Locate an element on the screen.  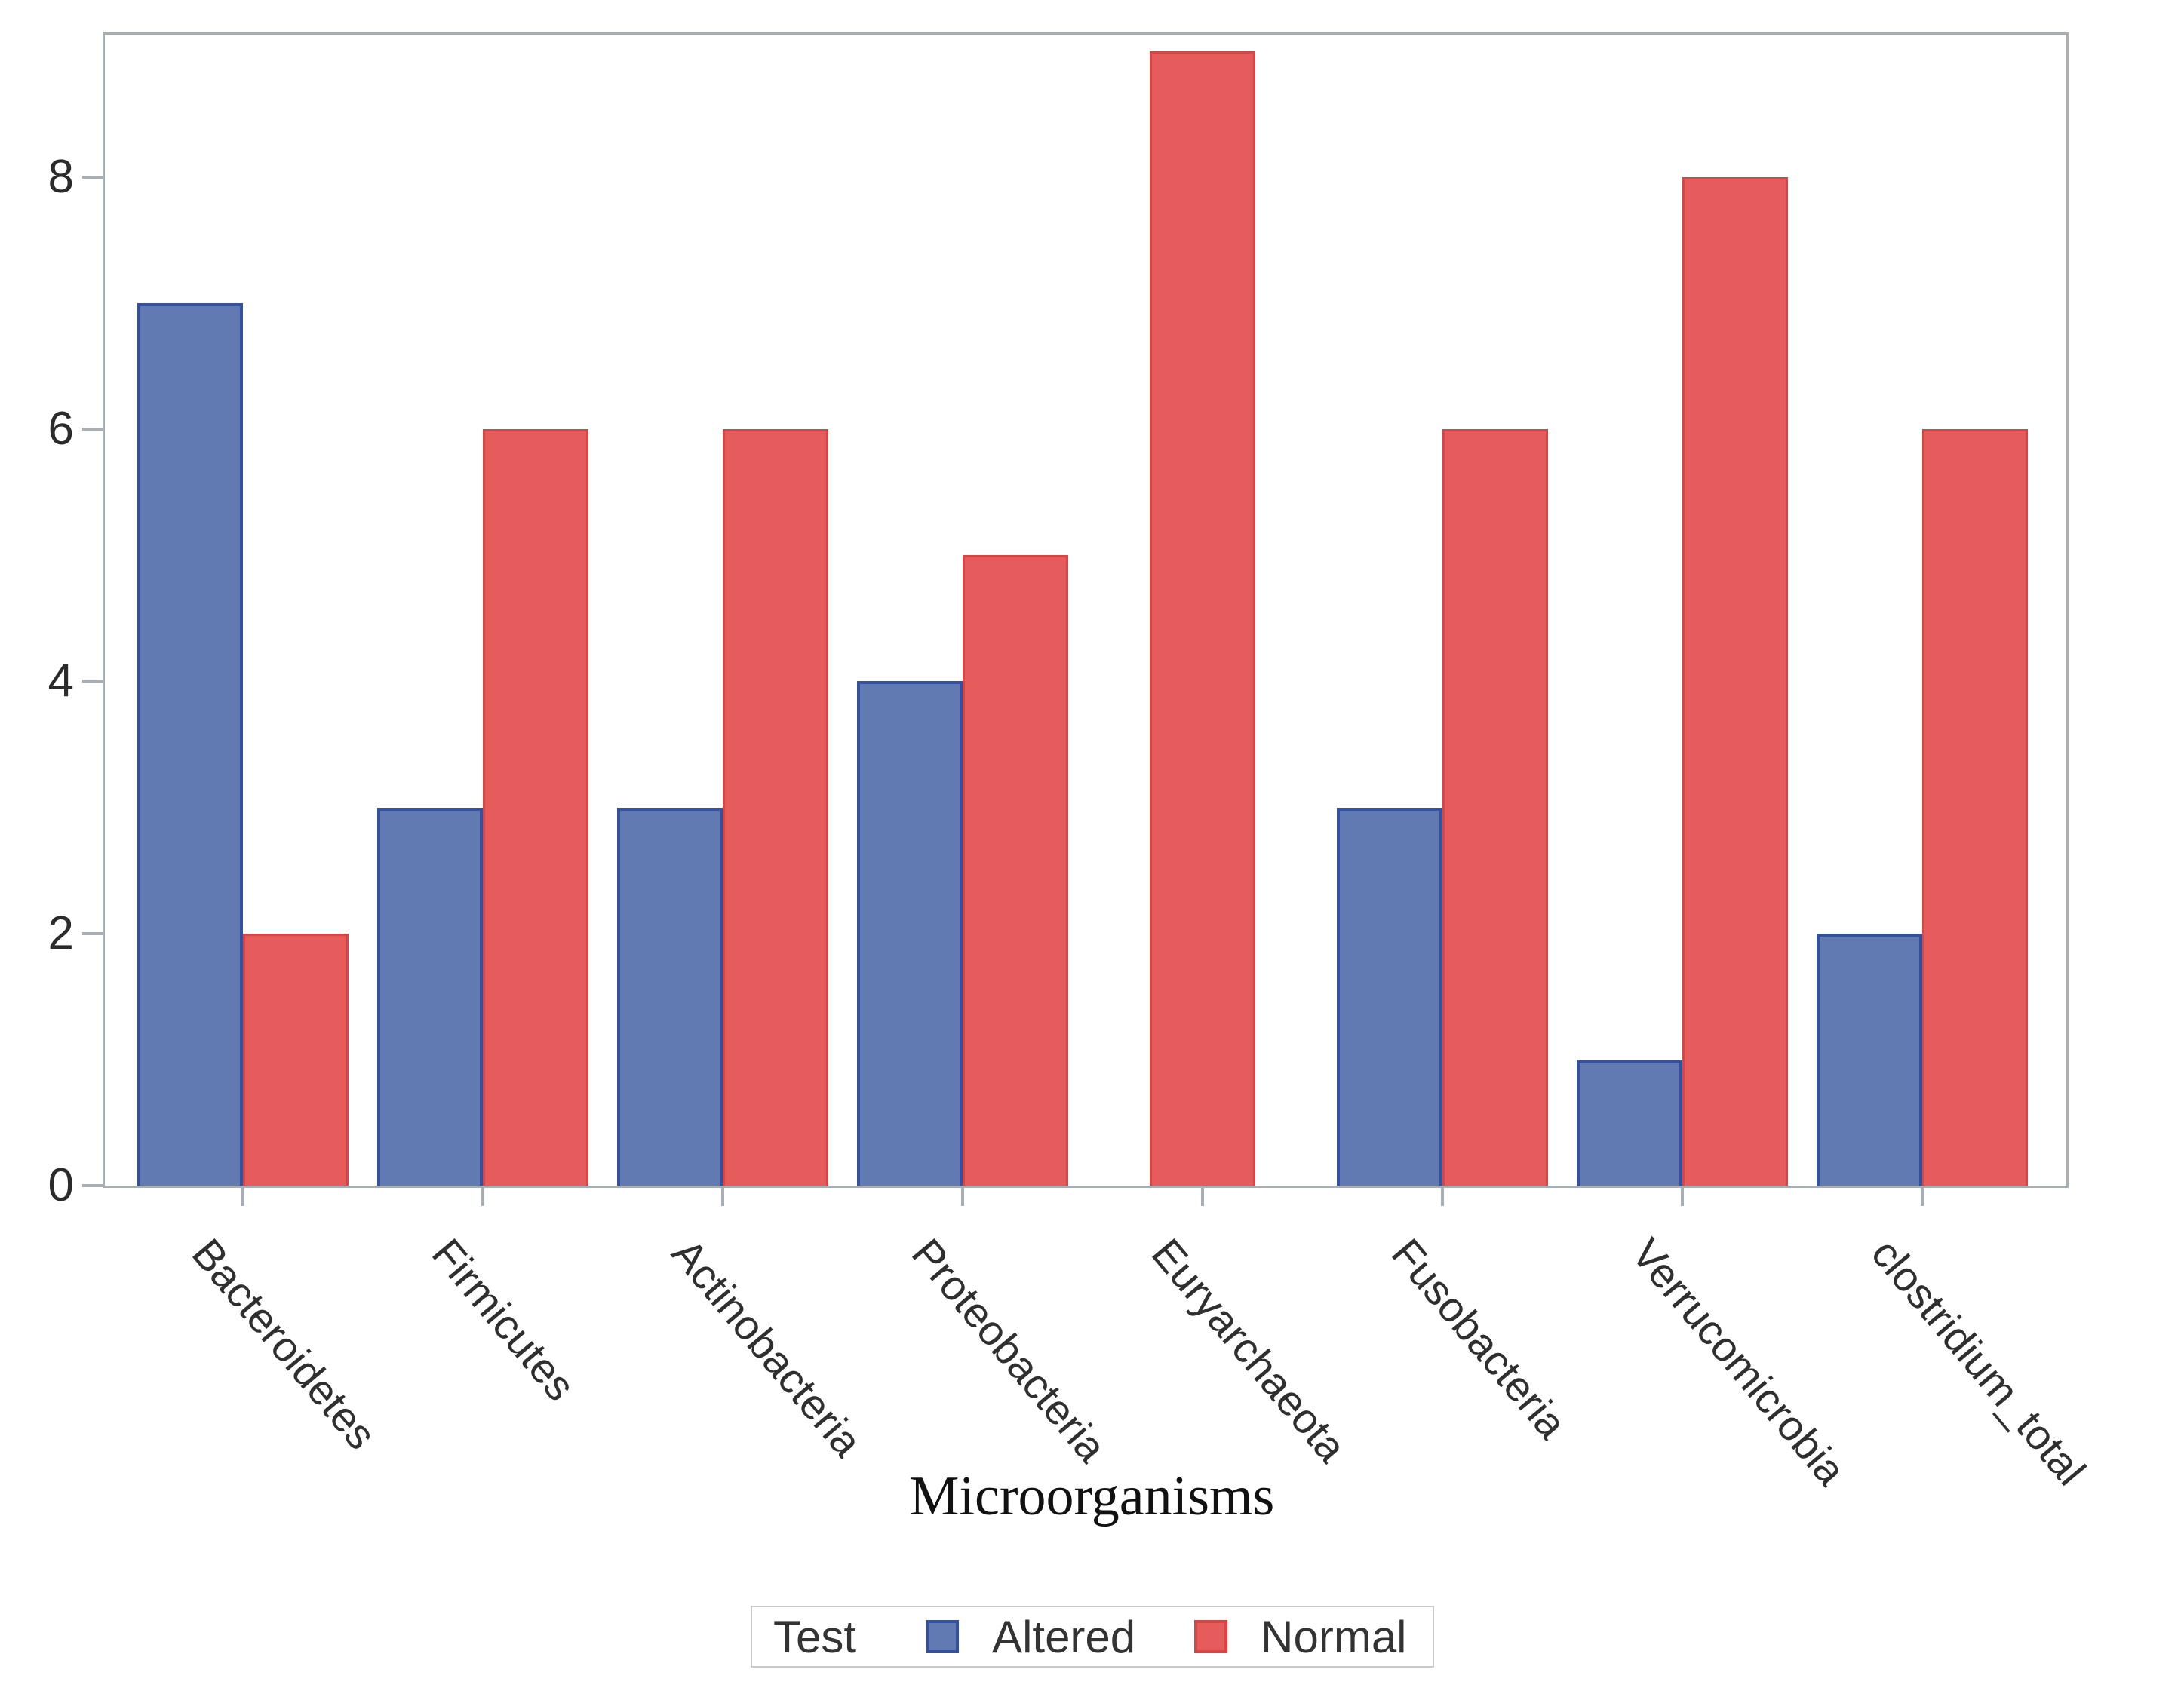
y-tick-label: 2 is located at coordinates (61, 933).